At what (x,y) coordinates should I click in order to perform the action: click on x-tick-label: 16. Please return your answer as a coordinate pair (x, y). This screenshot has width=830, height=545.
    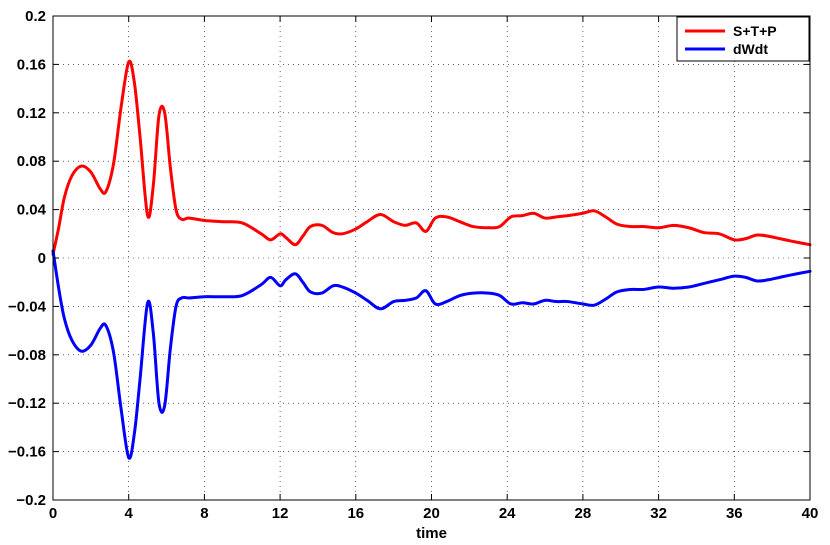
    Looking at the image, I should click on (355, 513).